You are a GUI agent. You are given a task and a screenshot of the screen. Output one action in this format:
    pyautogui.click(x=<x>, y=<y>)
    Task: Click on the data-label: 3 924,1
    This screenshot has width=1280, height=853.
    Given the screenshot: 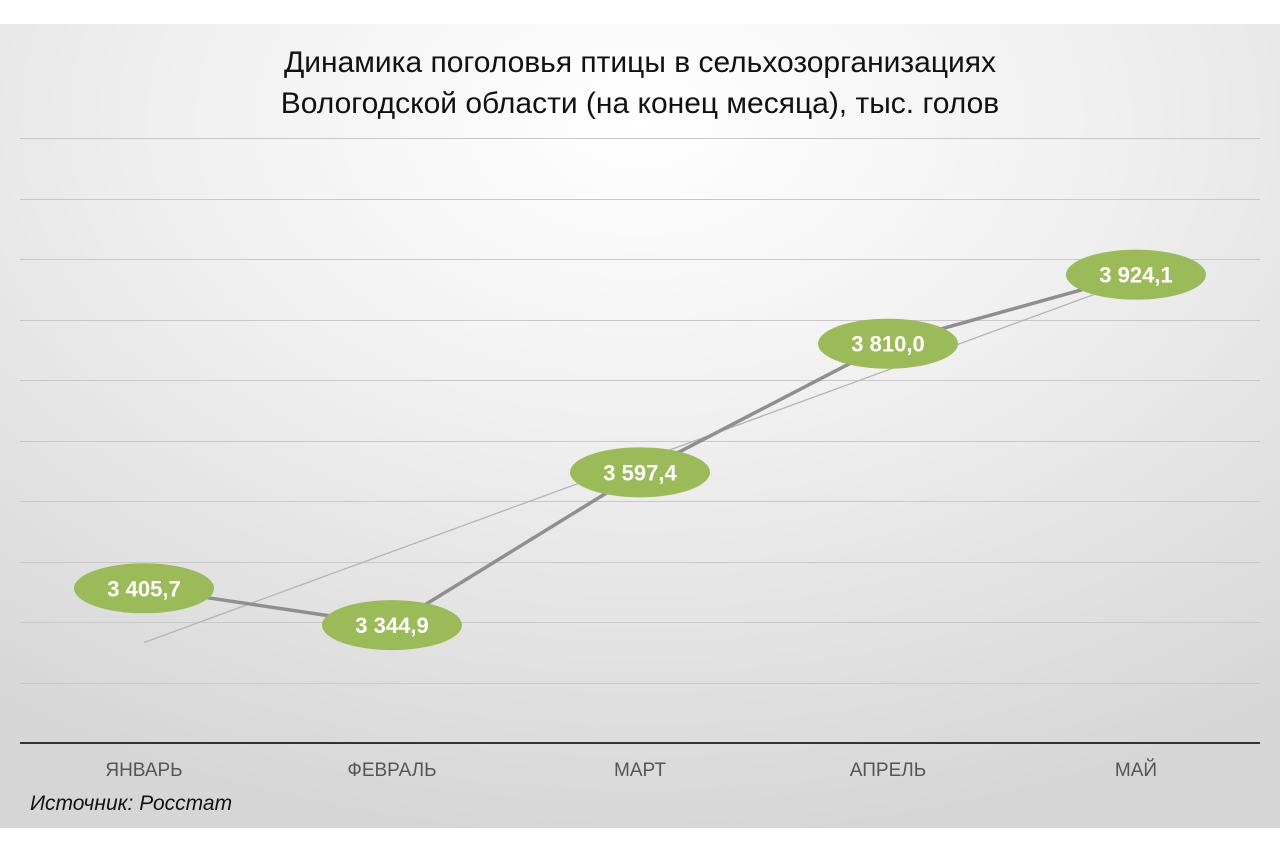 What is the action you would take?
    pyautogui.click(x=1135, y=275)
    